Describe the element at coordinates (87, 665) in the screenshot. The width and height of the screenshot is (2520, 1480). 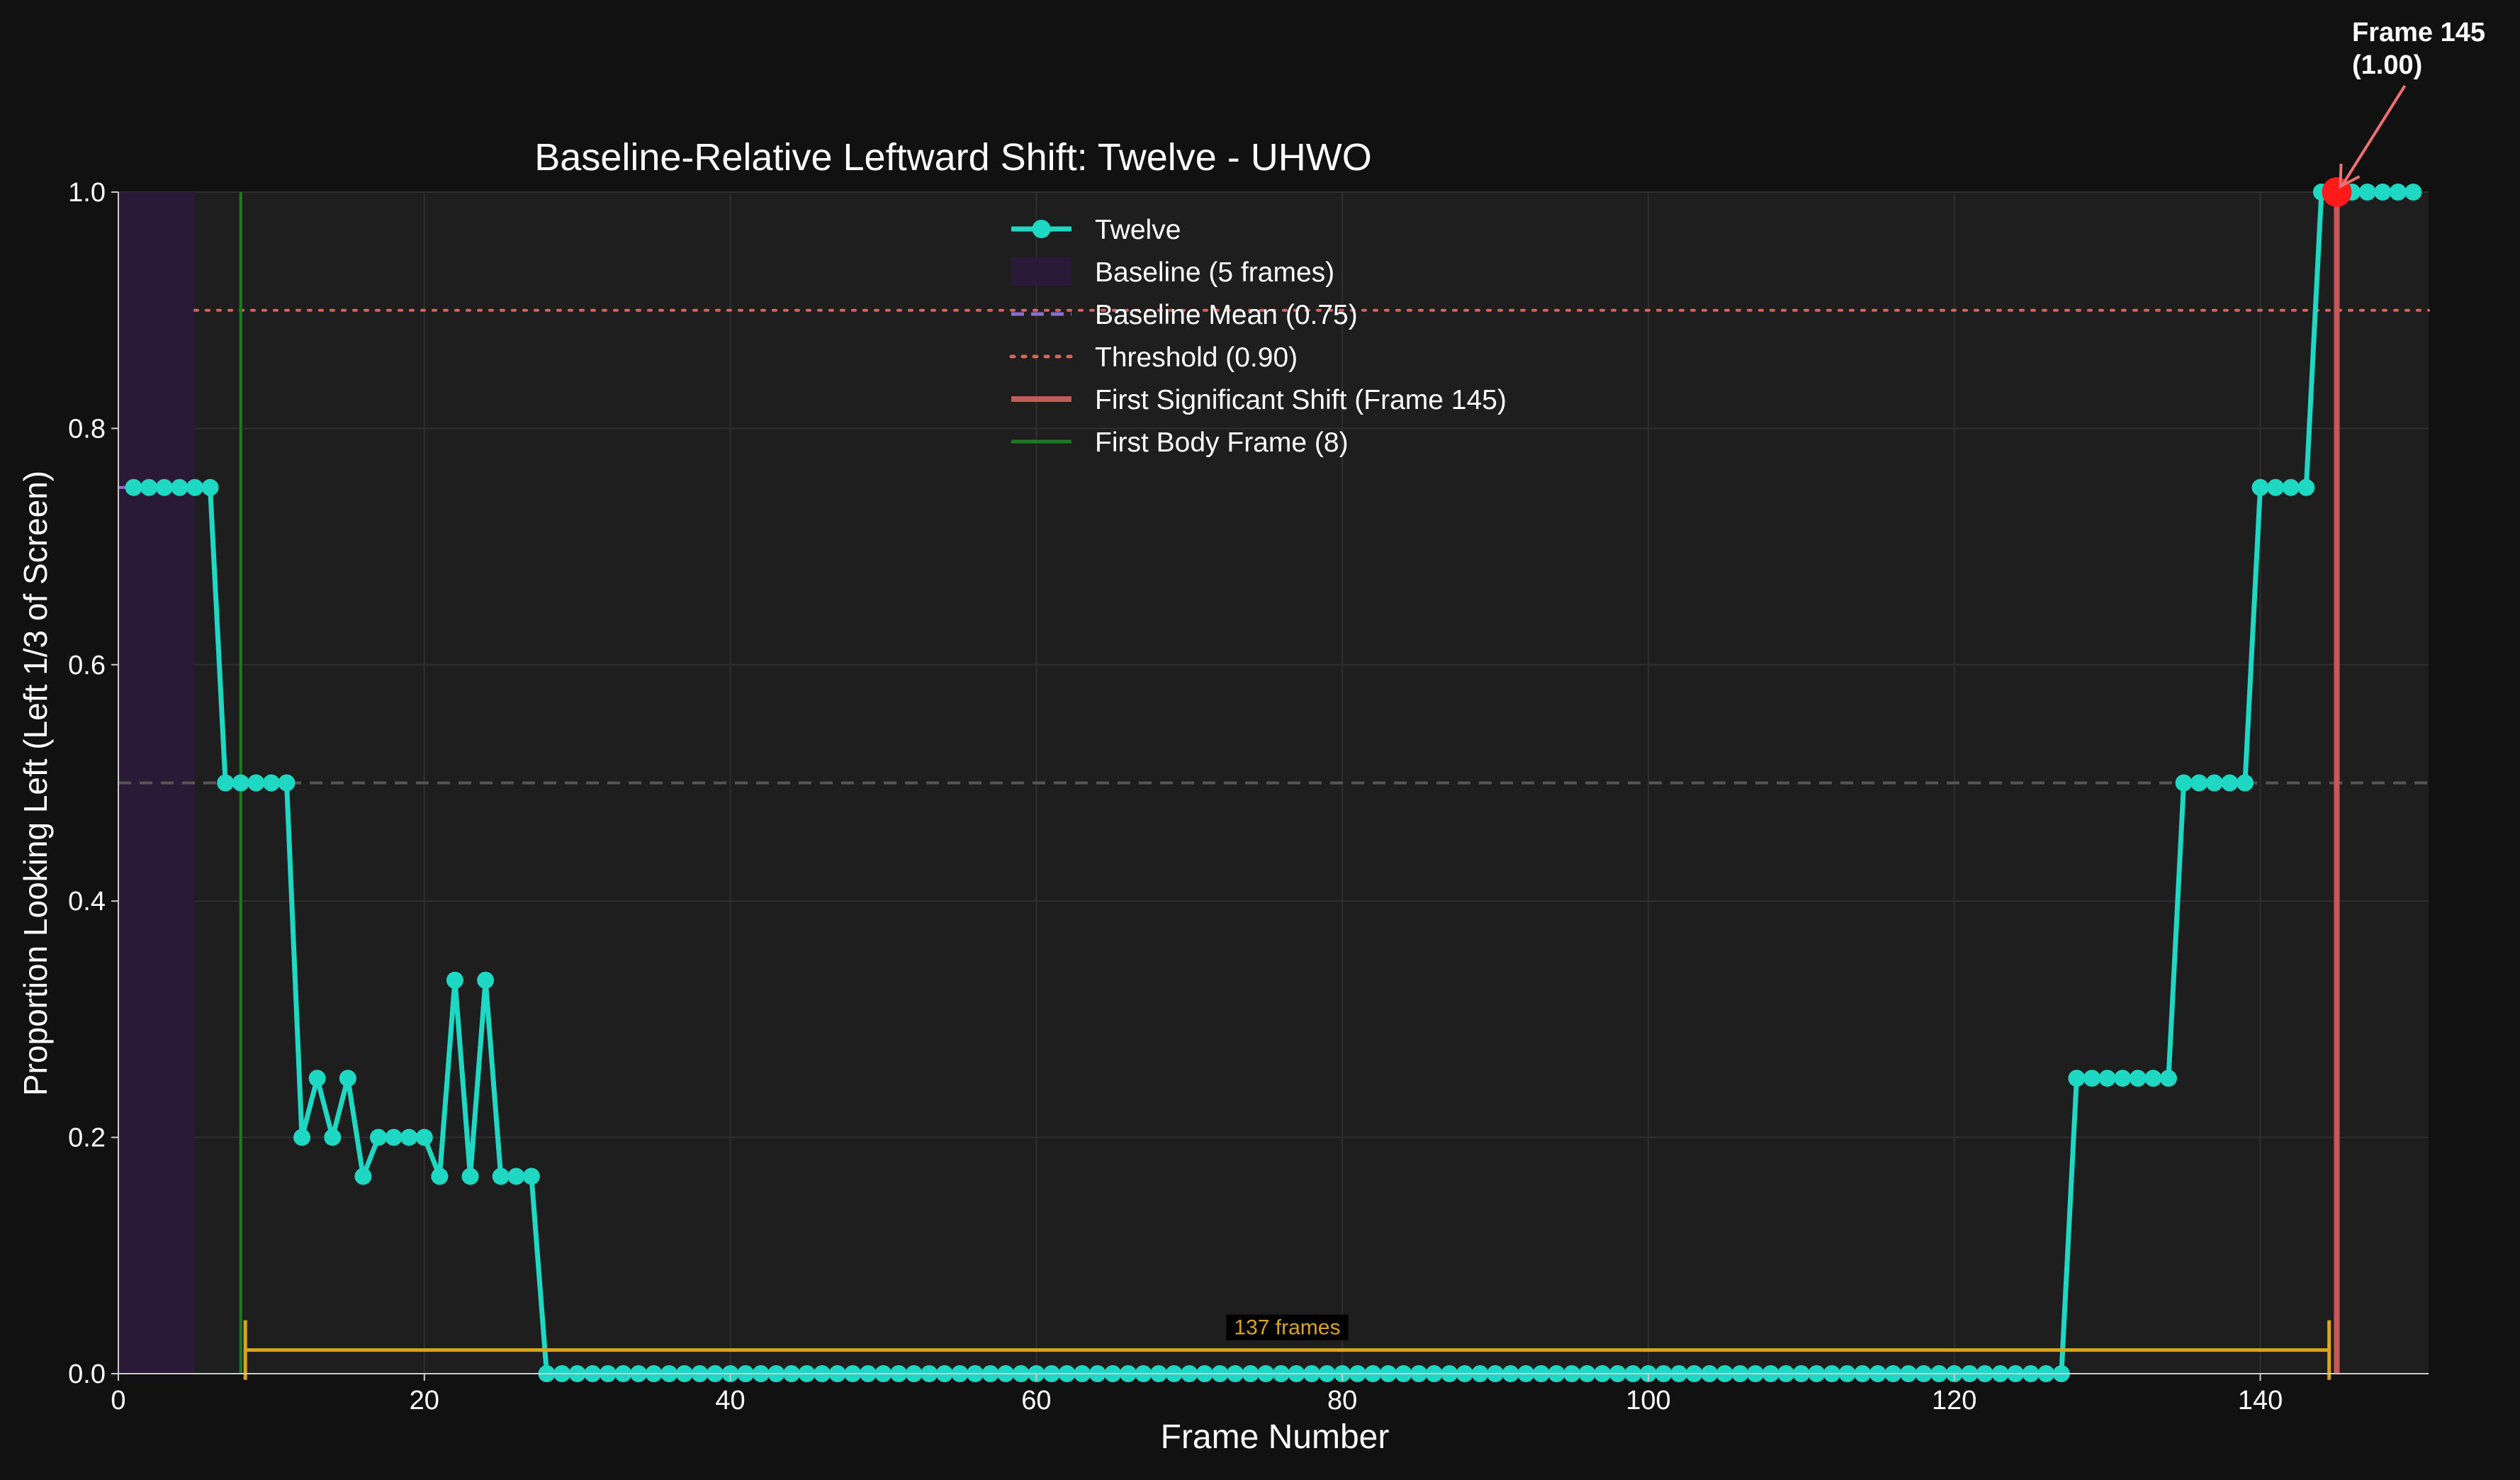
I see `y-tick-label: 0.6` at that location.